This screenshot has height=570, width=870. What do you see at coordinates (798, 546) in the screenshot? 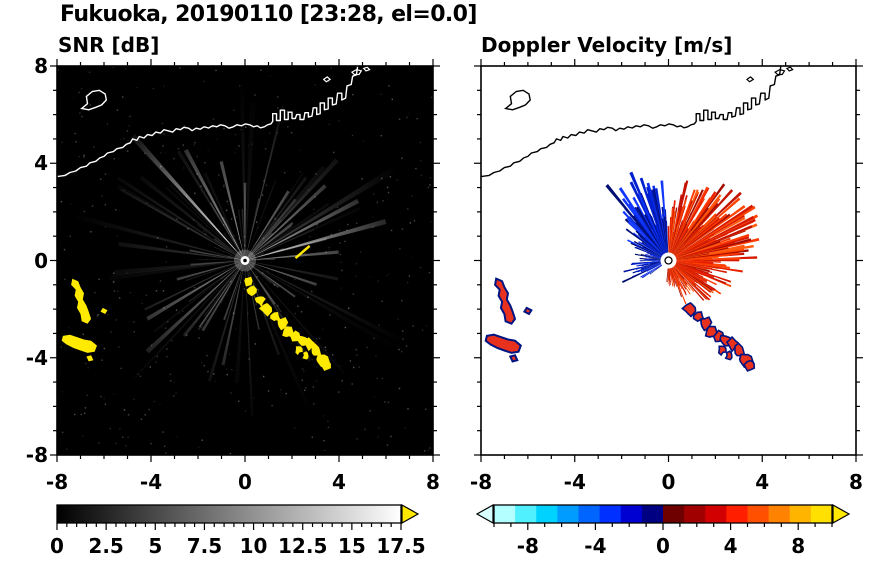
I see `velocity-colorbar-label-4: 8` at bounding box center [798, 546].